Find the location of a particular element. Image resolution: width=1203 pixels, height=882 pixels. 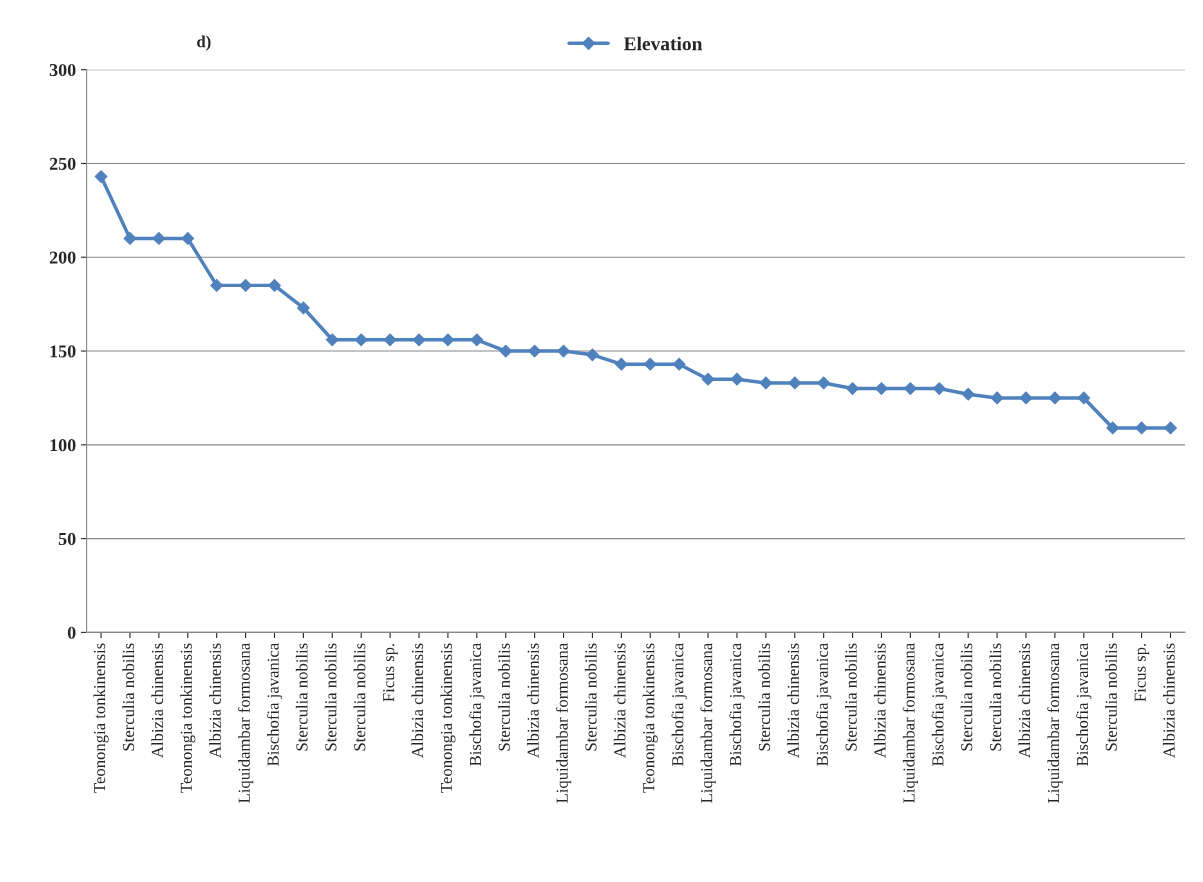

legend-label: Elevation is located at coordinates (663, 43).